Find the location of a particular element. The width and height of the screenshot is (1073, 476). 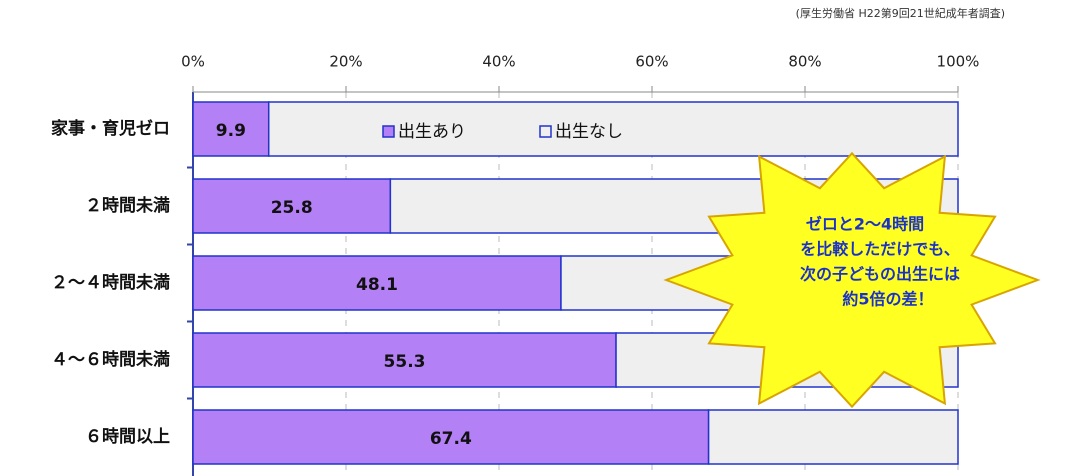

category-label: ４～６時間未満 is located at coordinates (110, 359).